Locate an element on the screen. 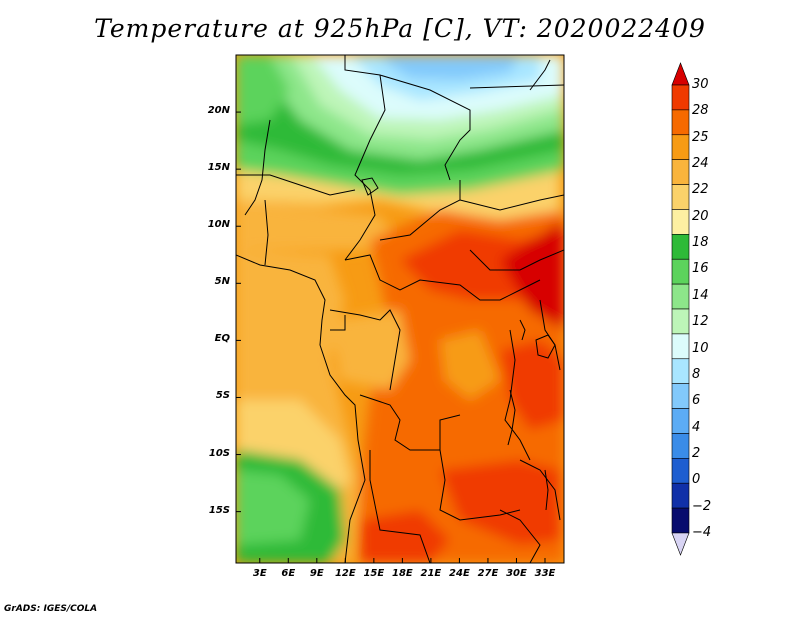 This screenshot has height=622, width=800. grads-credit: GrADS: IGES/COLA is located at coordinates (51, 609).